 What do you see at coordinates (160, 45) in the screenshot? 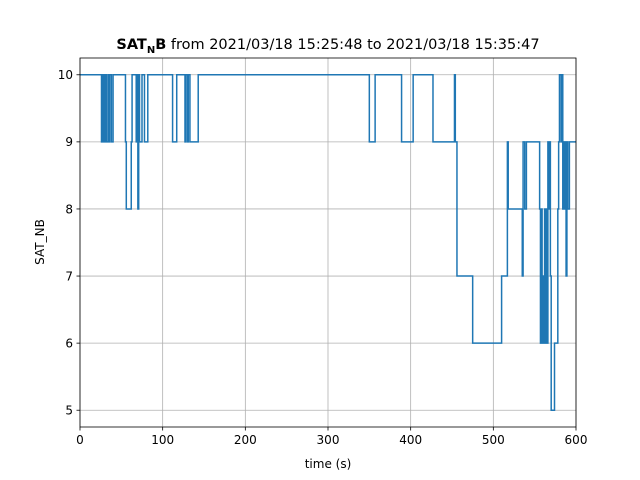
I see `title-tail: B` at bounding box center [160, 45].